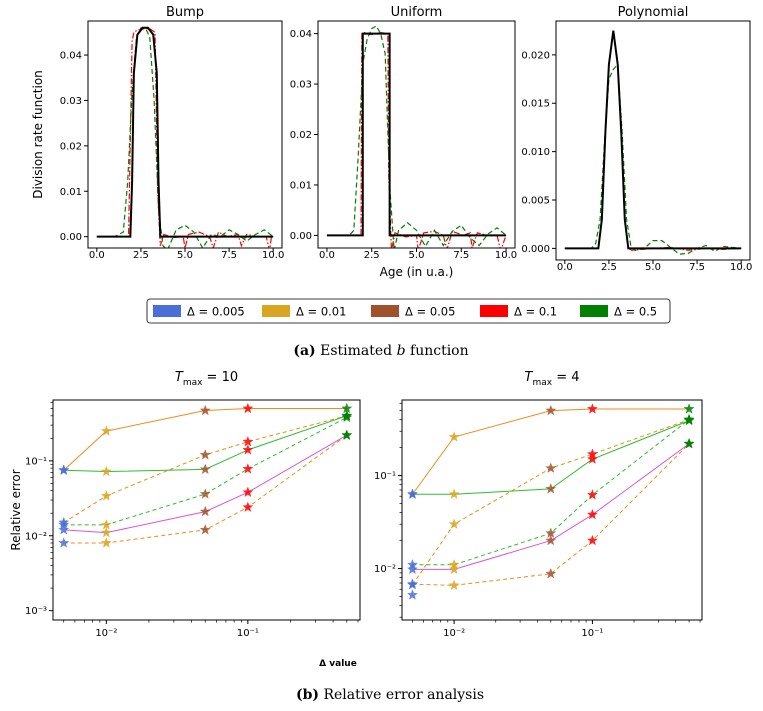  Describe the element at coordinates (338, 664) in the screenshot. I see `x-axis-label: Δ value` at that location.